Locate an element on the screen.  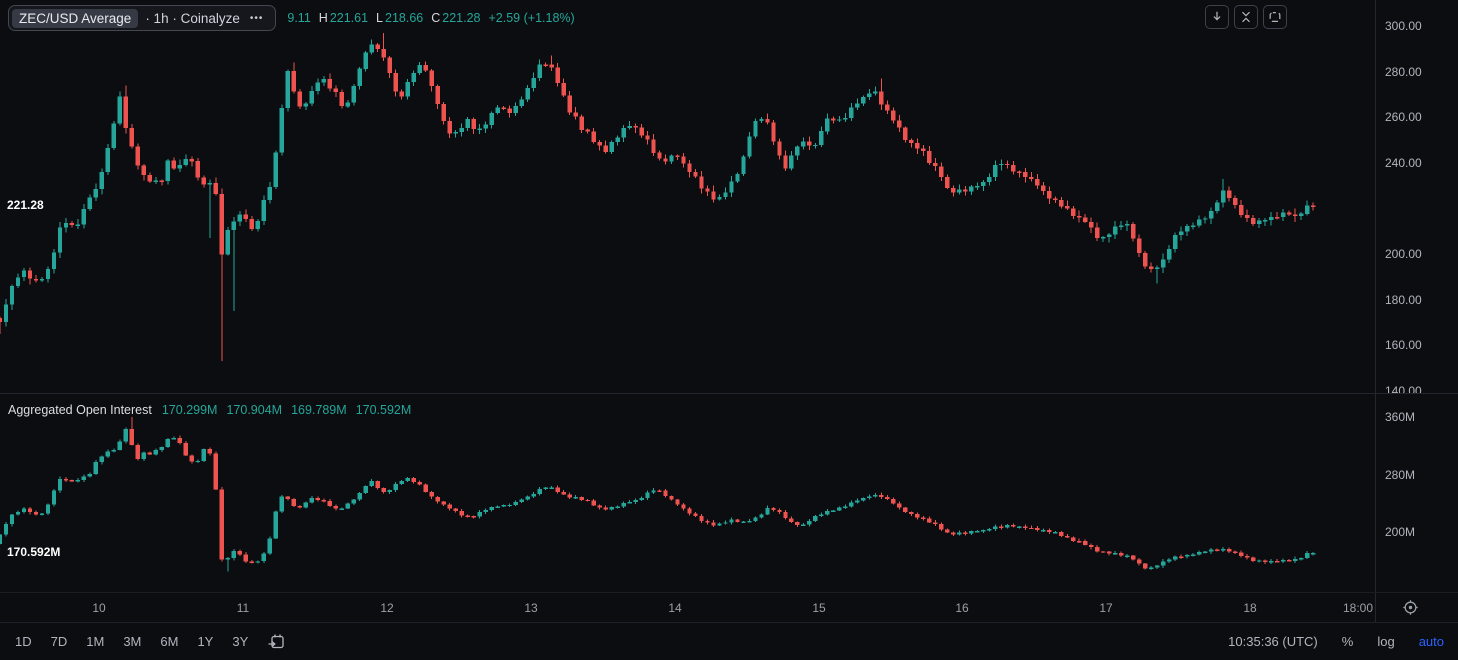
ohlc-close-label: C is located at coordinates (436, 18).